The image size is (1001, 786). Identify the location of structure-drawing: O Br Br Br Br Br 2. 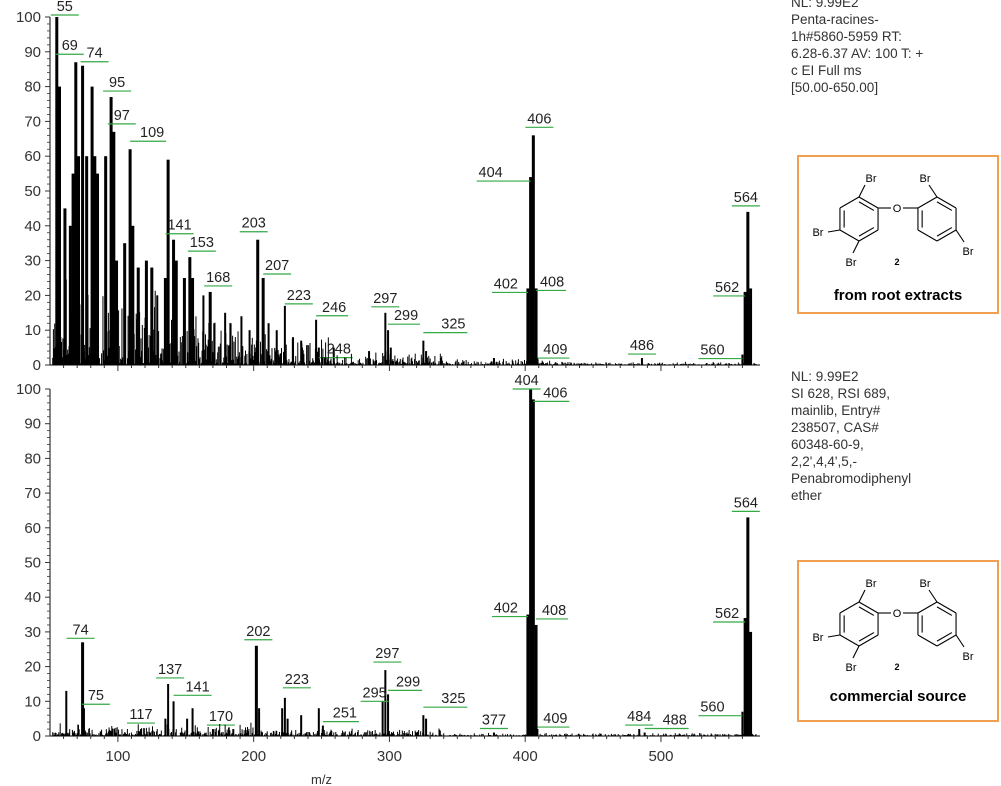
(893, 221).